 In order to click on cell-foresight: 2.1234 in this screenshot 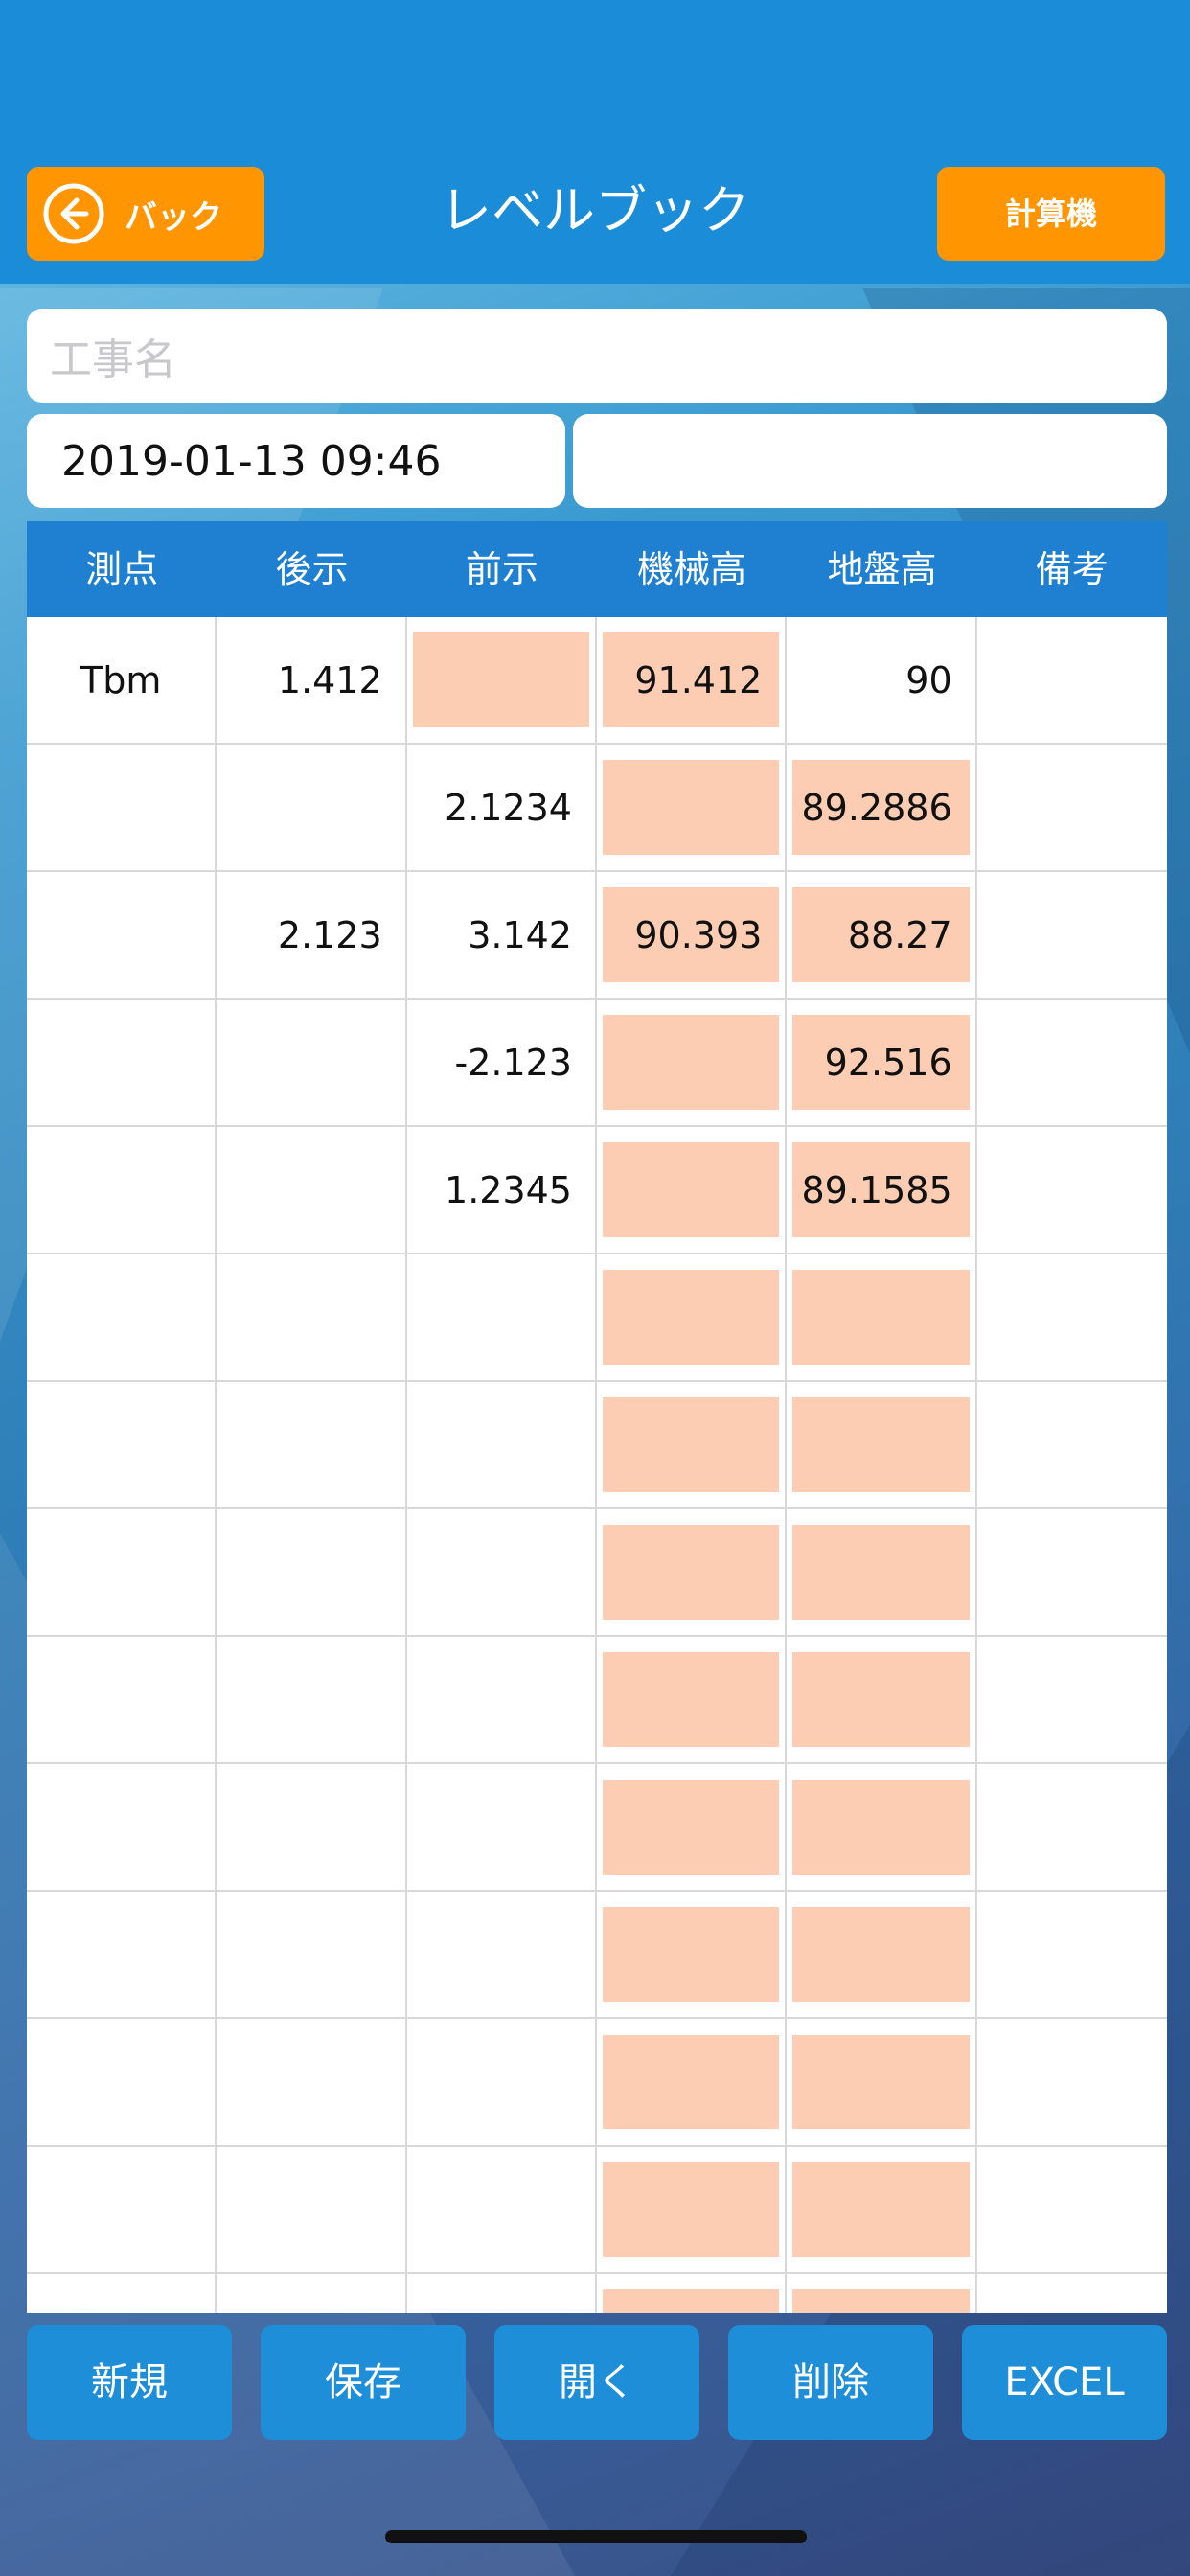, I will do `click(502, 807)`.